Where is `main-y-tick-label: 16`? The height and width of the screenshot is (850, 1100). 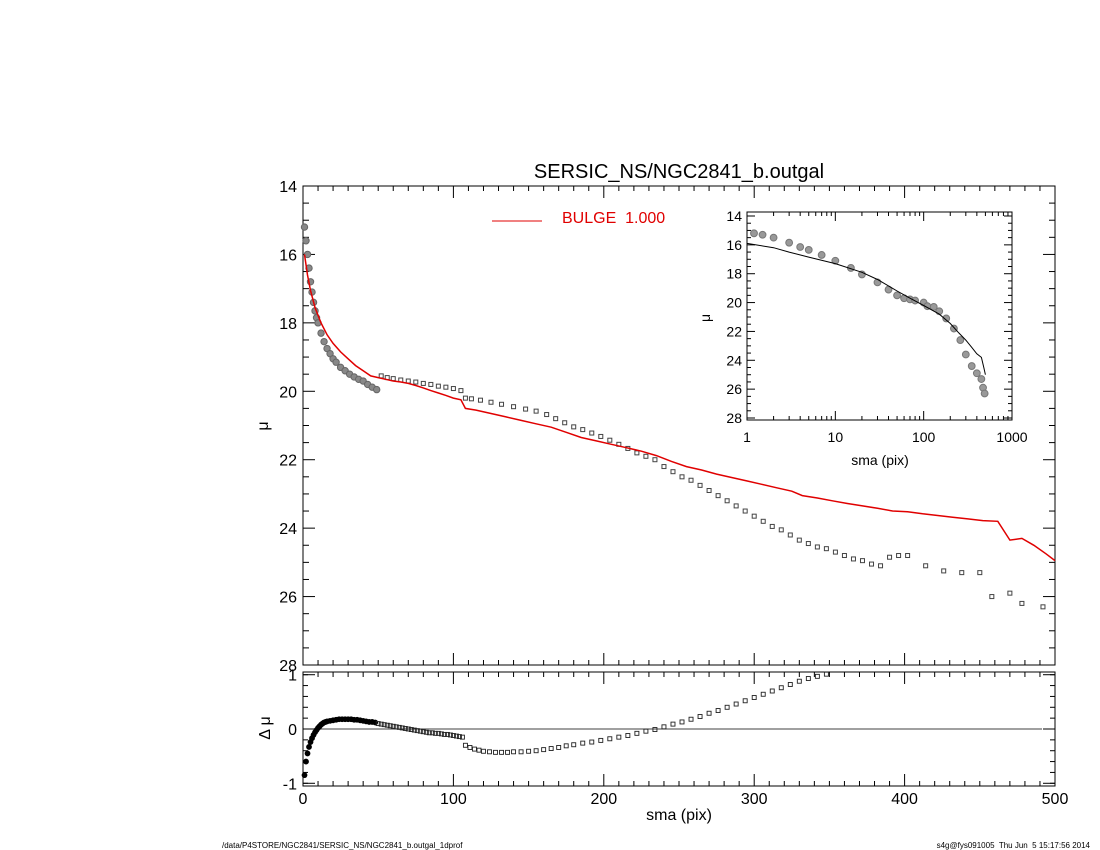 main-y-tick-label: 16 is located at coordinates (288, 255).